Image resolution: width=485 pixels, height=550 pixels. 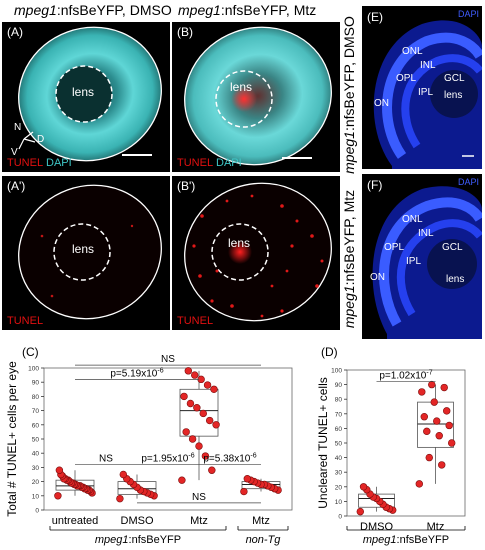 What do you see at coordinates (323, 443) in the screenshot?
I see `y-axis-label: Uncleared TUNEL+ cells` at bounding box center [323, 443].